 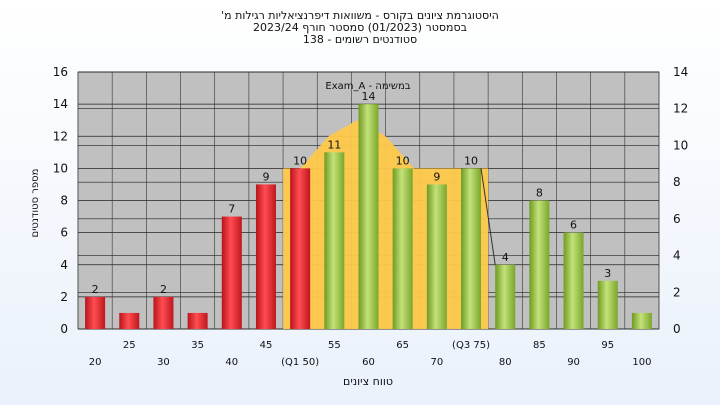 What do you see at coordinates (95, 362) in the screenshot?
I see `x-tick-label: 20` at bounding box center [95, 362].